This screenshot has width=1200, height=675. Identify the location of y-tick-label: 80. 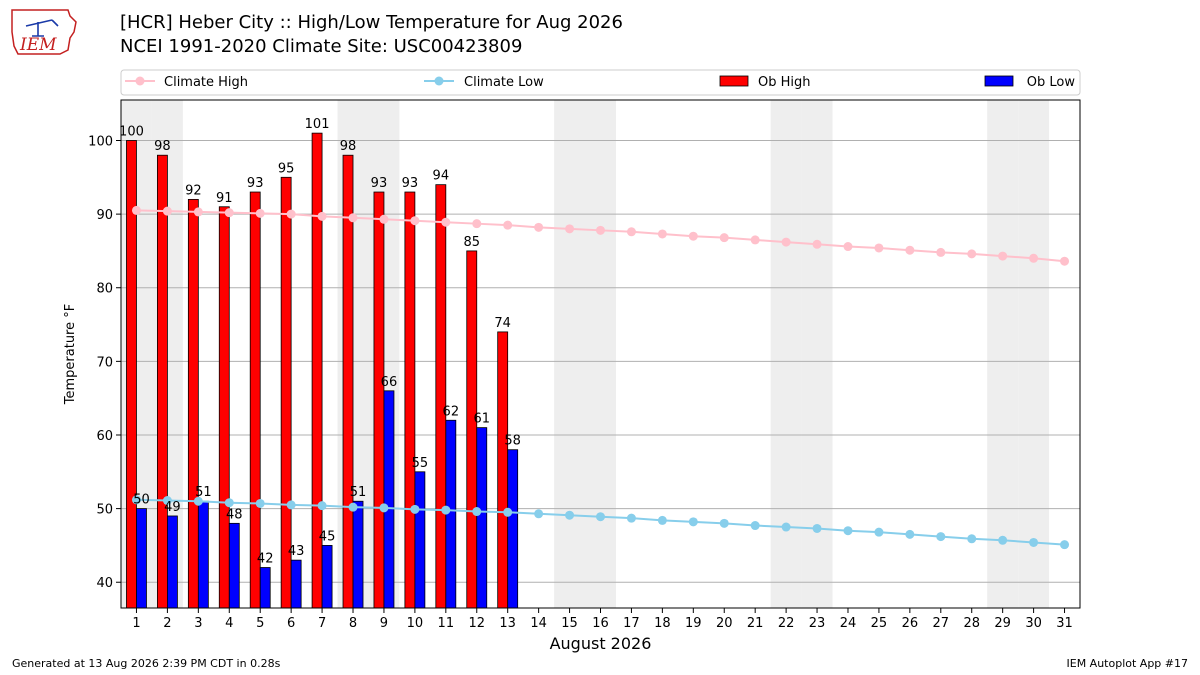
(104, 289).